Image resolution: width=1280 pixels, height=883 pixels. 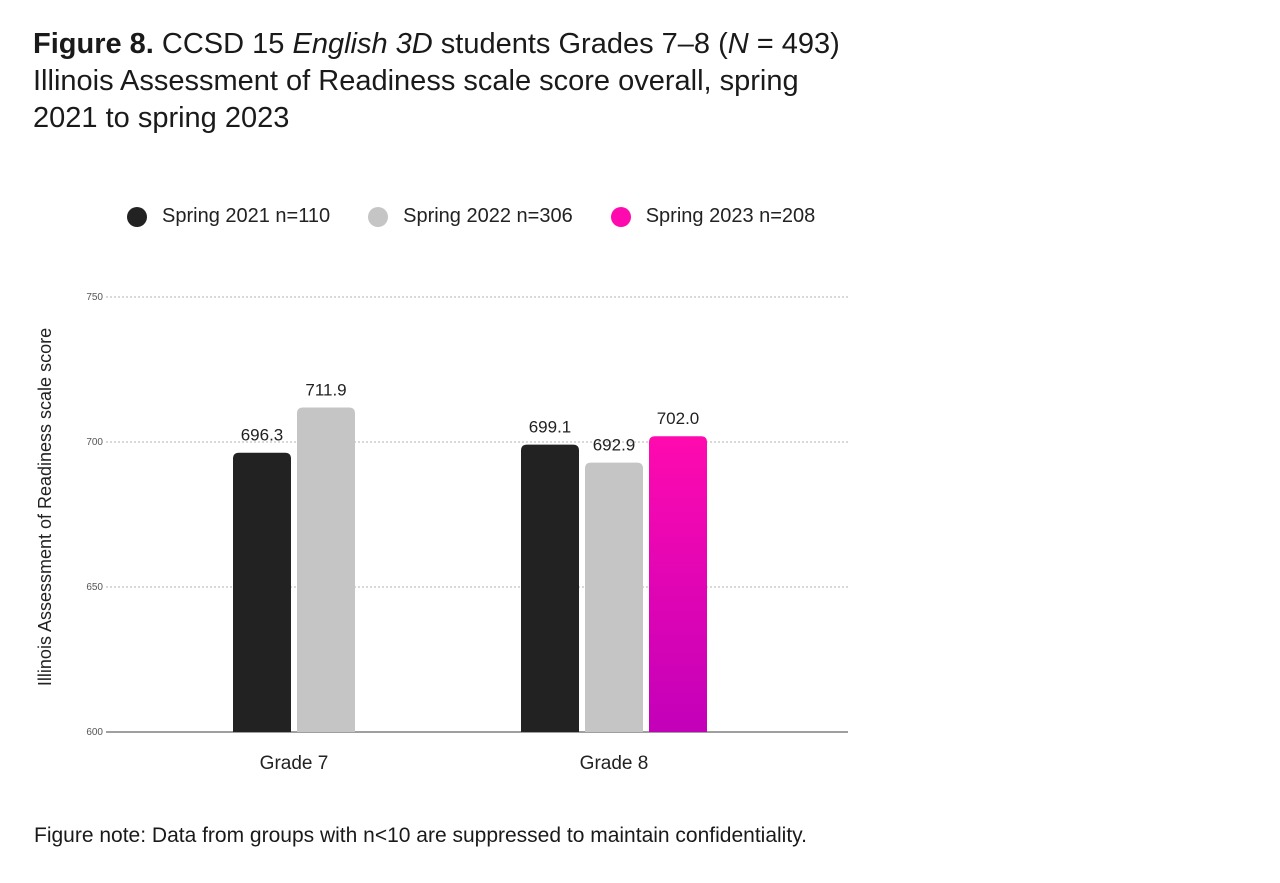 I want to click on y-tick-label: 600, so click(x=94, y=732).